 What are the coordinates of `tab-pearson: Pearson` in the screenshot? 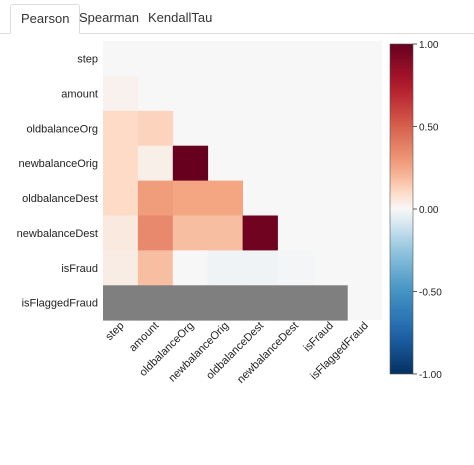 It's located at (45, 19).